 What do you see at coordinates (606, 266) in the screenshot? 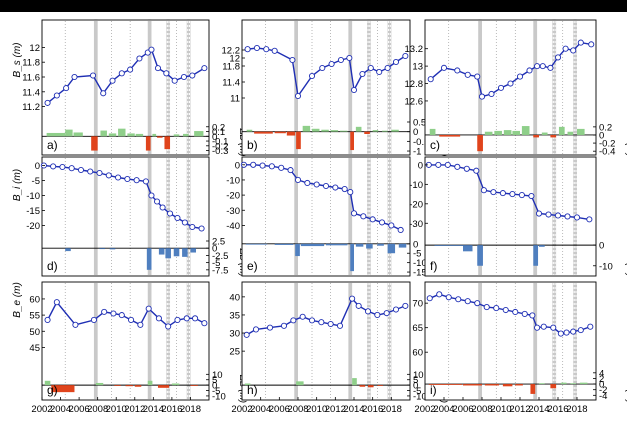
I see `bar-tick-label: -10` at bounding box center [606, 266].